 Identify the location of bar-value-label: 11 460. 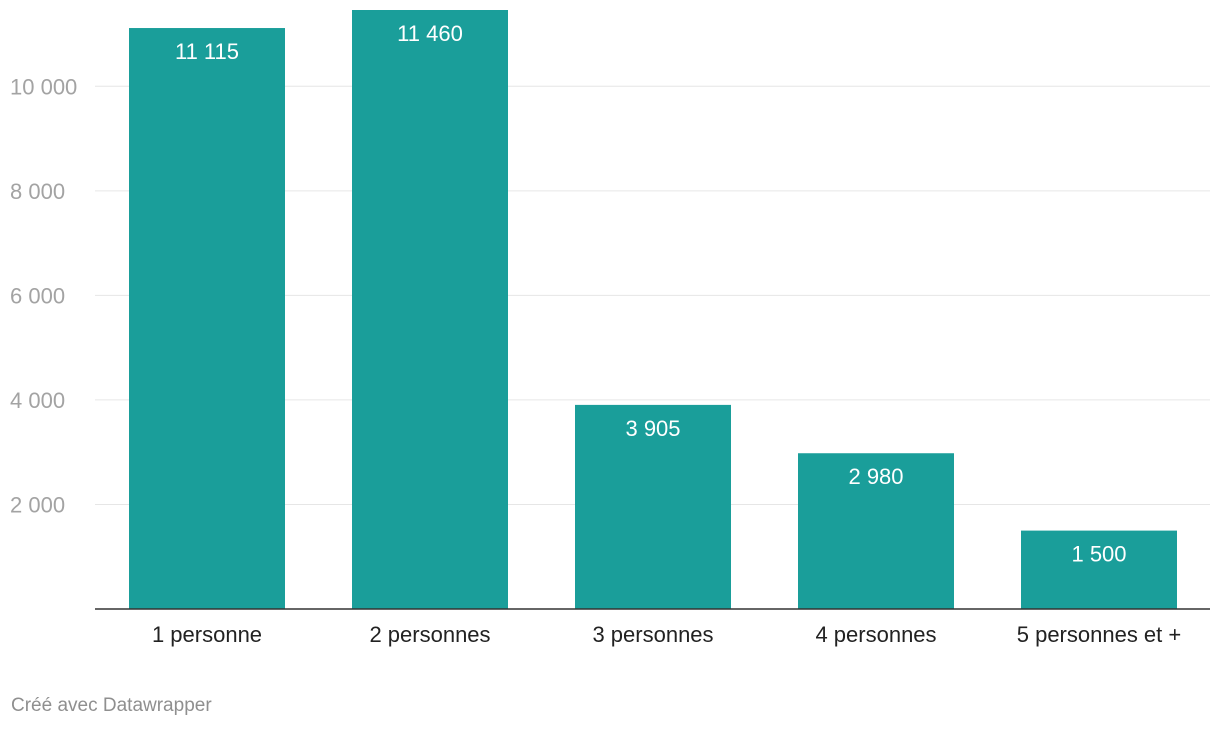
(430, 33).